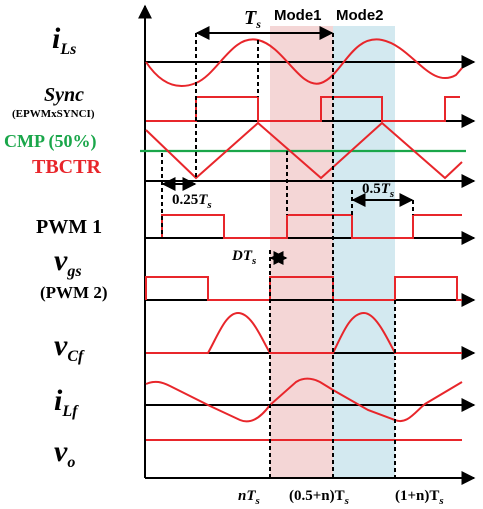 This screenshot has width=483, height=509. I want to click on dead-time-label: DTs, so click(243, 257).